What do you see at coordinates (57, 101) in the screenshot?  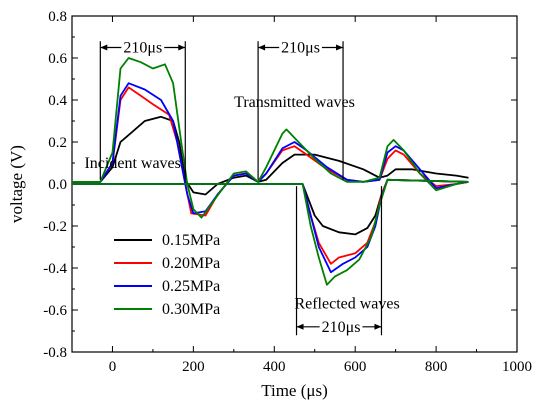 I see `y-tick-label: 0.4` at bounding box center [57, 101].